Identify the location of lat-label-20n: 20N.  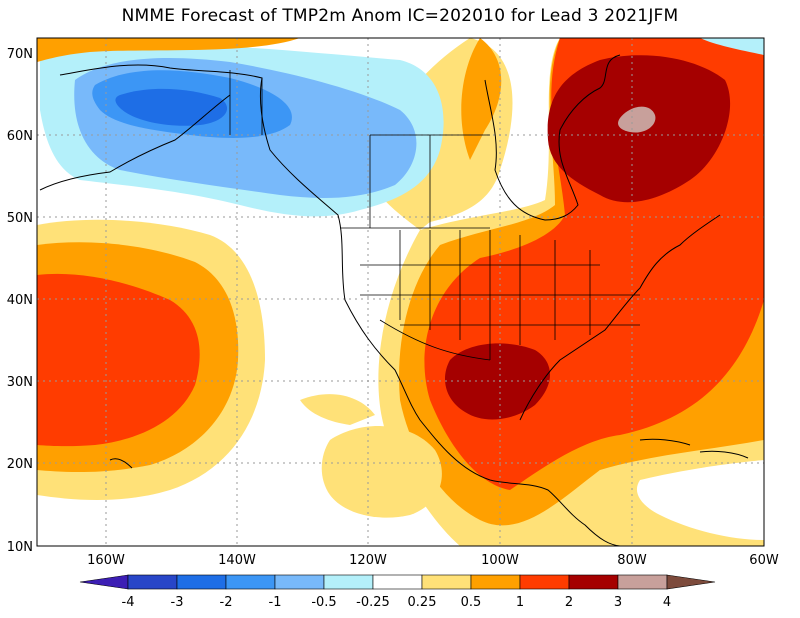
(20, 464).